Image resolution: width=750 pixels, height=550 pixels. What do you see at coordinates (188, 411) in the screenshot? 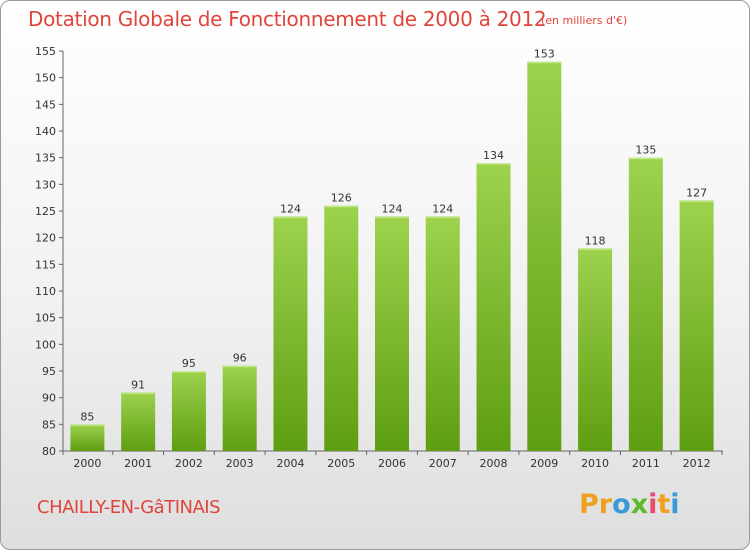
I see `bar-2002` at bounding box center [188, 411].